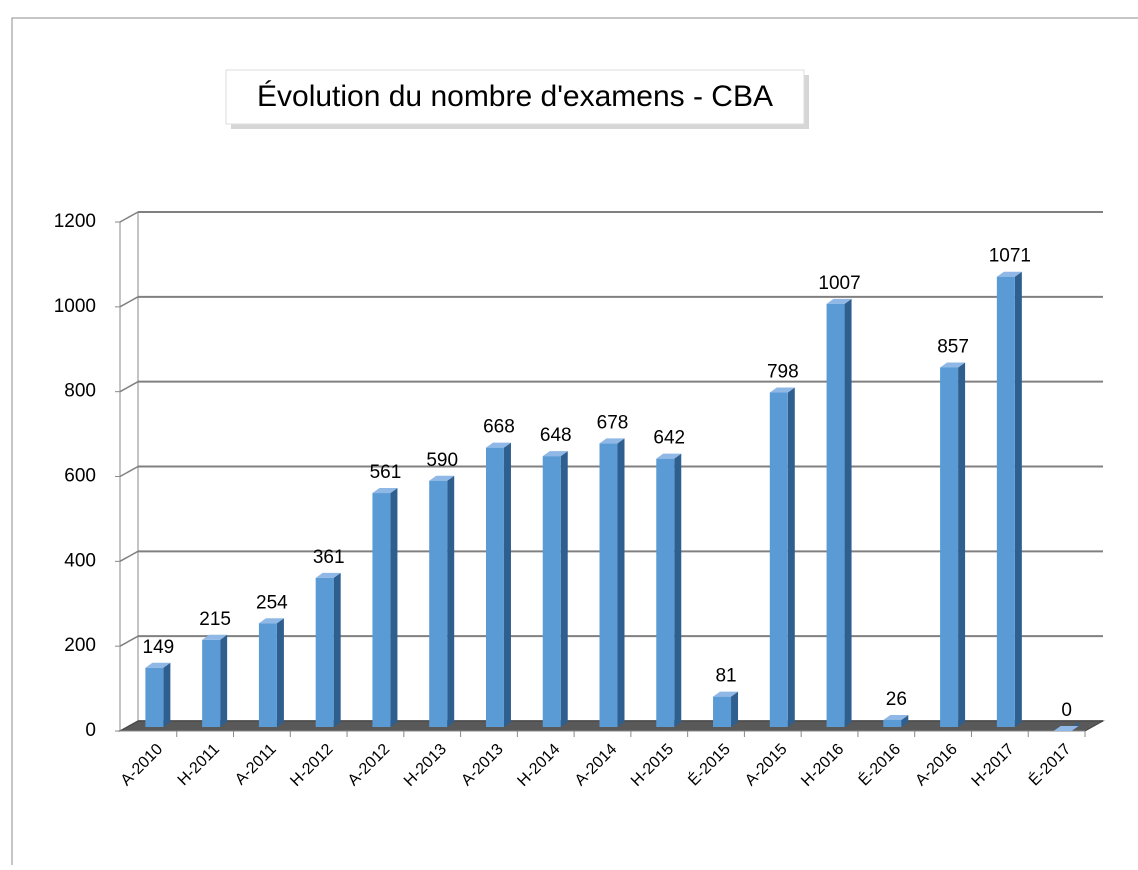 This screenshot has height=870, width=1138. What do you see at coordinates (80, 645) in the screenshot?
I see `y-tick-label: 200` at bounding box center [80, 645].